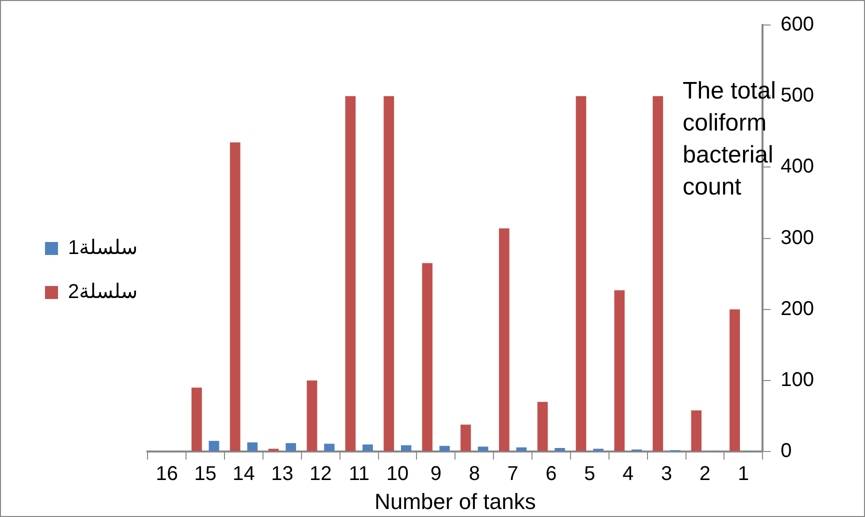  I want to click on x-tick-label: 4, so click(628, 474).